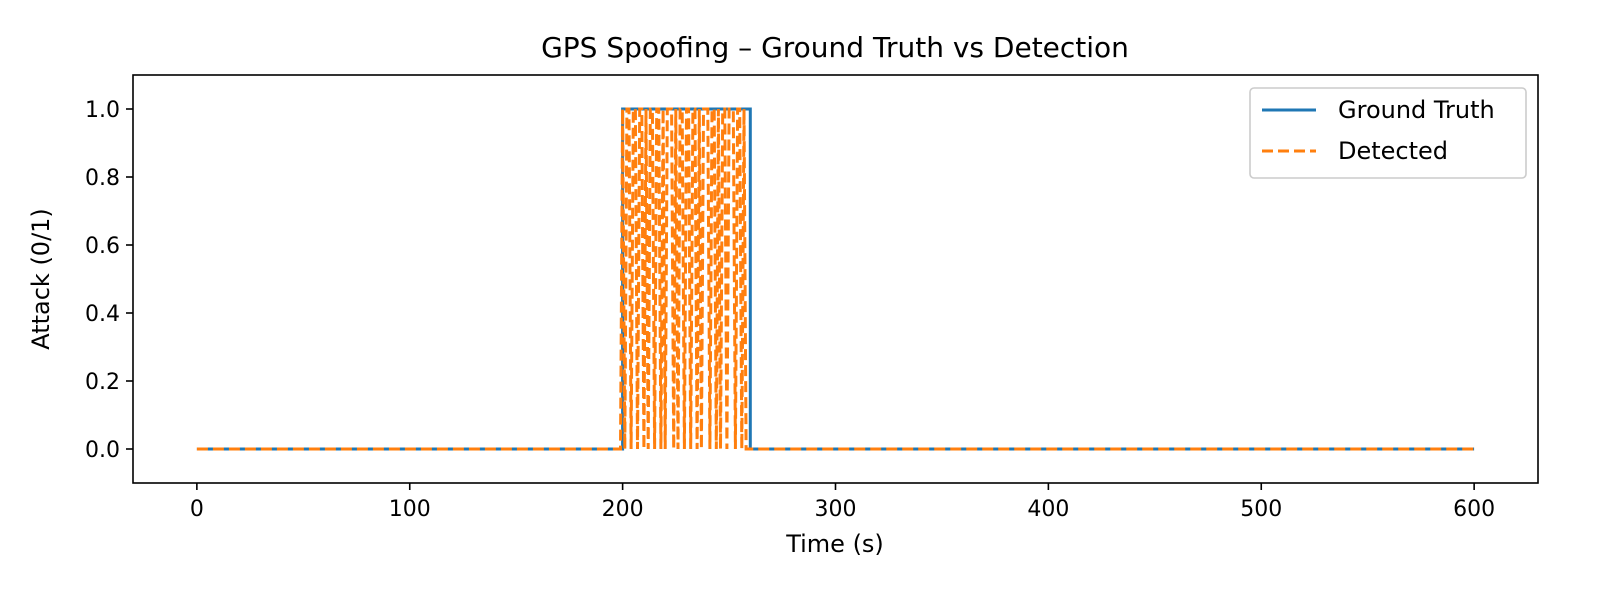 This screenshot has width=1600, height=600. I want to click on legend-box, so click(1388, 133).